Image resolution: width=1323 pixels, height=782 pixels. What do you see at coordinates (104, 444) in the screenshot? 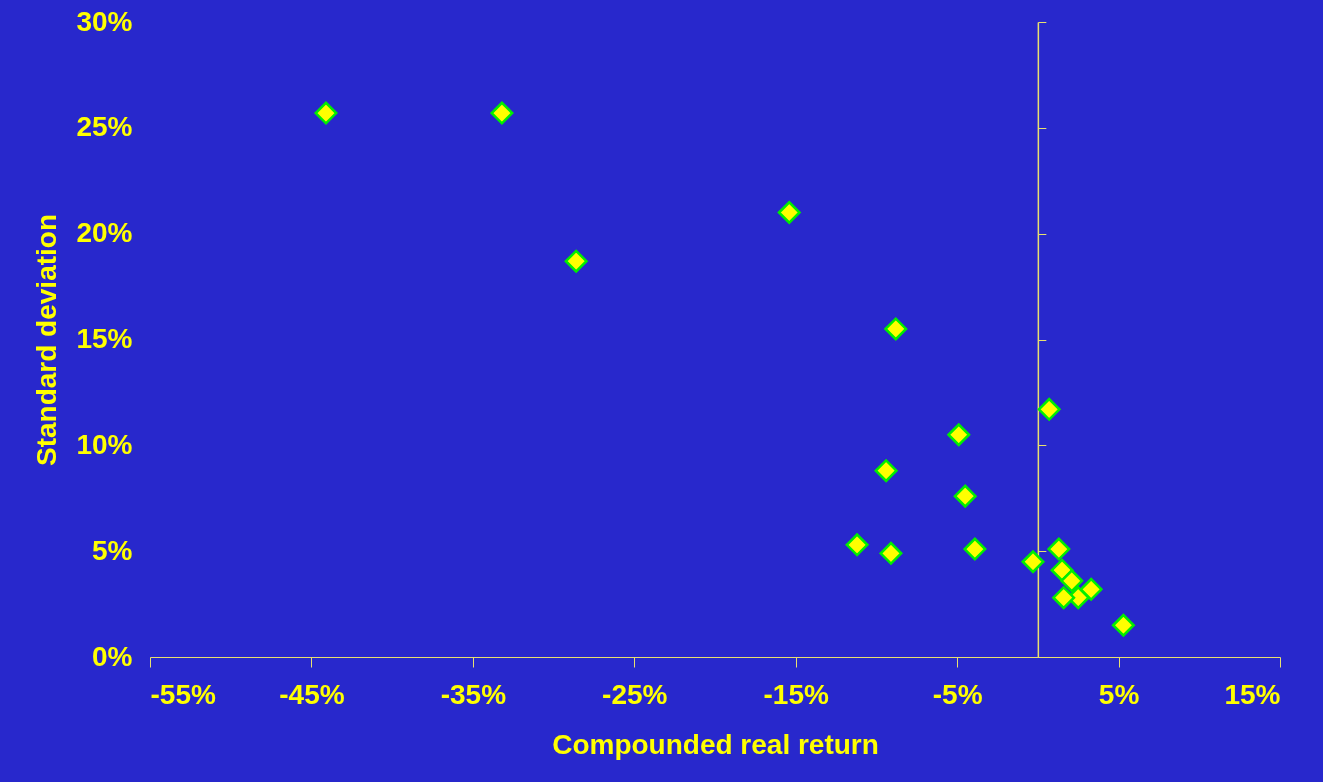
I see `y-tick-label: 10%` at bounding box center [104, 444].